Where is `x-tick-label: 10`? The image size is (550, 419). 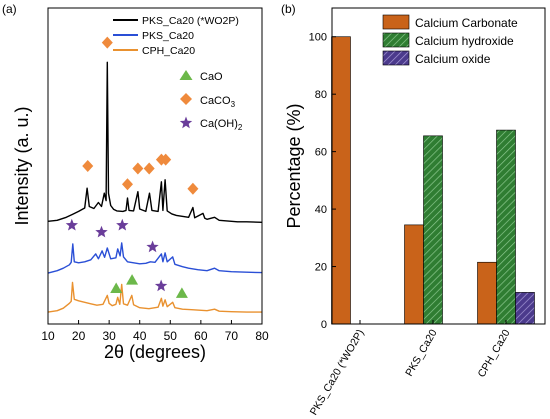 x-tick-label: 10 is located at coordinates (48, 336).